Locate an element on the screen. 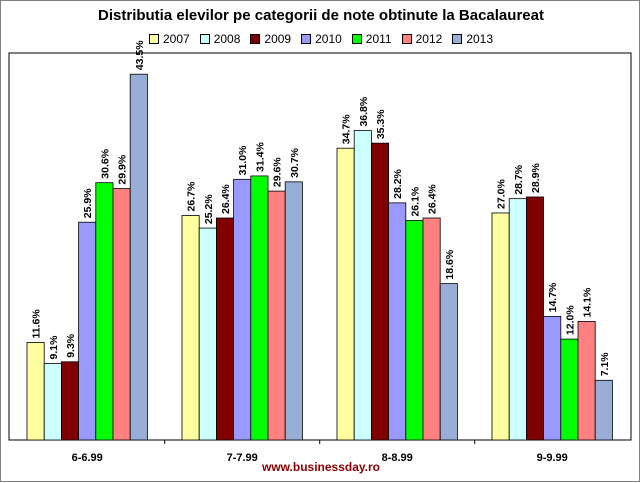  legend-item-2010: 2010 is located at coordinates (321, 39).